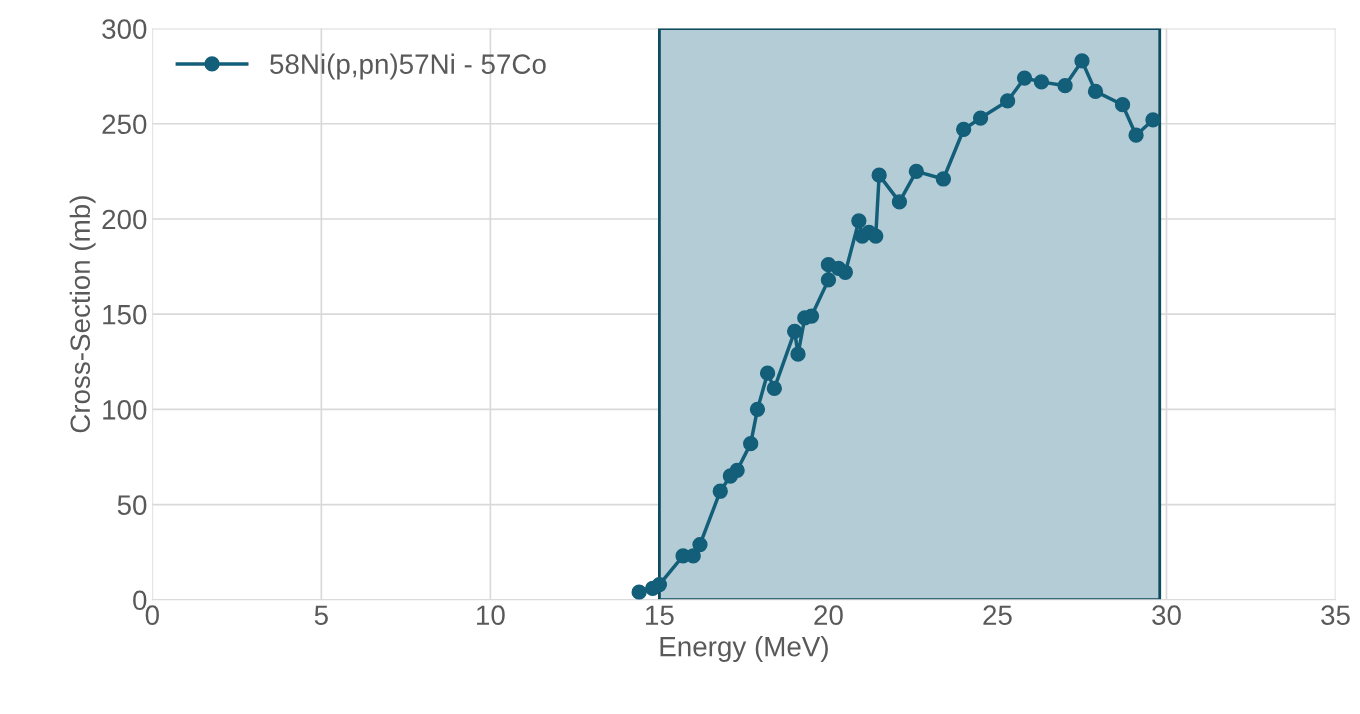 The height and width of the screenshot is (714, 1360). What do you see at coordinates (1166, 615) in the screenshot?
I see `x-tick-label: 30` at bounding box center [1166, 615].